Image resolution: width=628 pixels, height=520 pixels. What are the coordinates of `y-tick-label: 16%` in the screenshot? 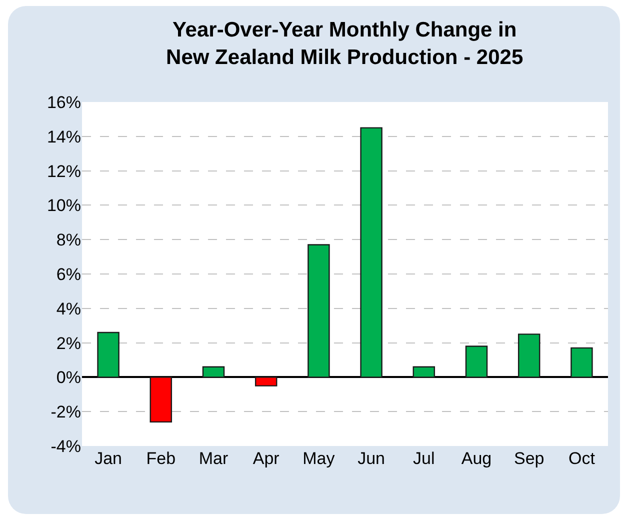 It's located at (63, 102).